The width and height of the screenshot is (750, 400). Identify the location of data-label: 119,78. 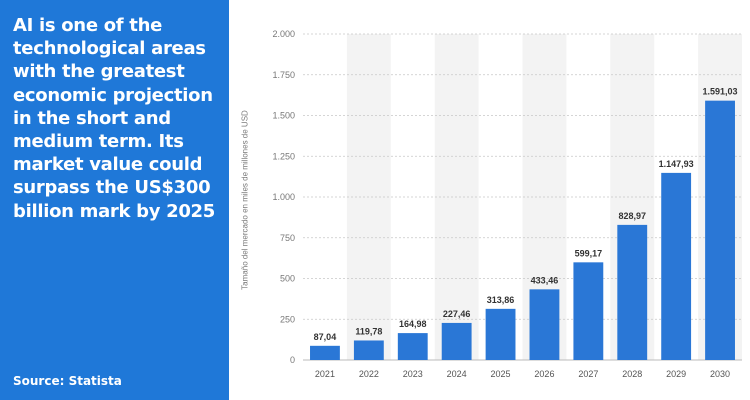
(368, 331).